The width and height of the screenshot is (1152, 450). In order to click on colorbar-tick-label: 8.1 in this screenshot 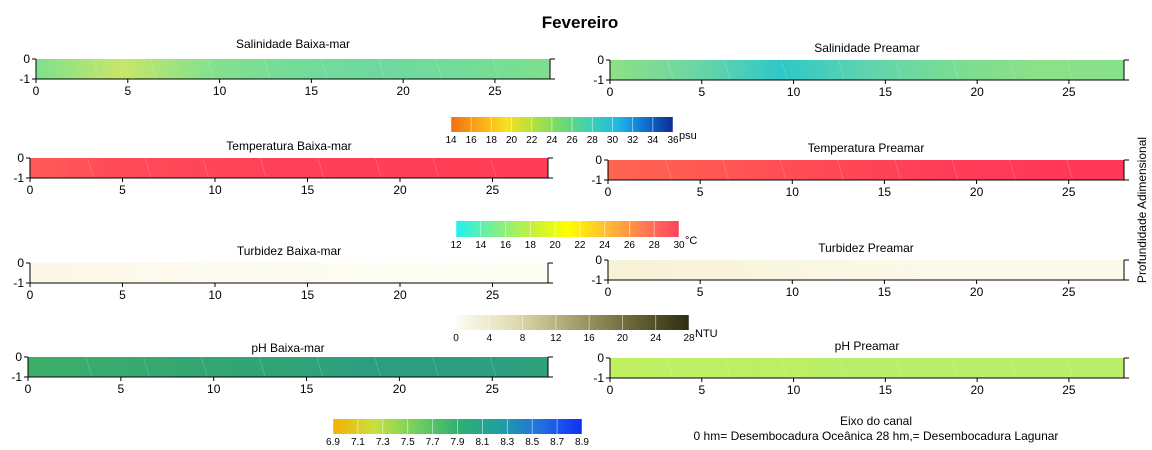, I will do `click(482, 442)`.